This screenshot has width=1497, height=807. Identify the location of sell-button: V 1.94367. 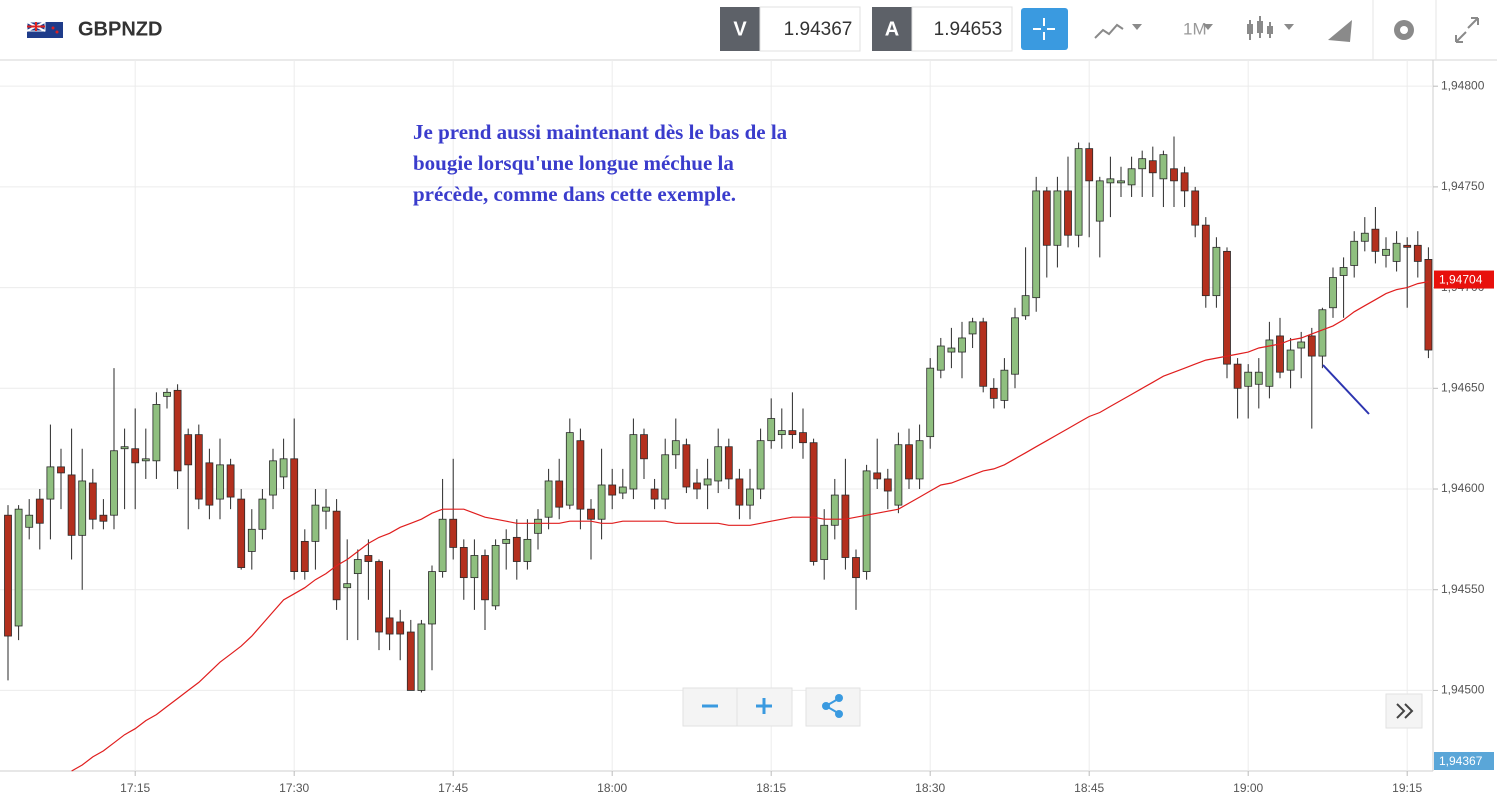
(790, 29).